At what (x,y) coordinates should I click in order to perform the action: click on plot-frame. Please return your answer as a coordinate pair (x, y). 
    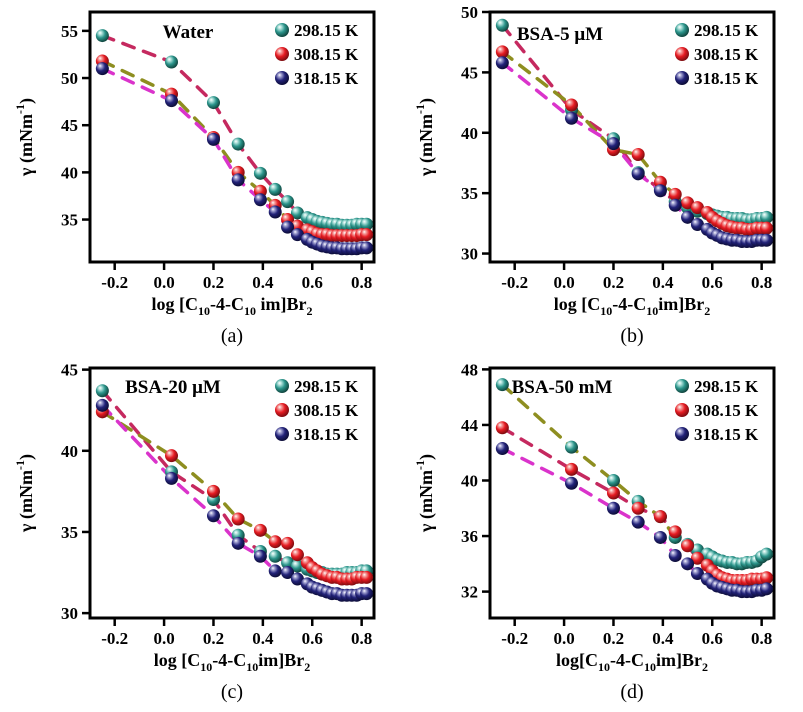
    Looking at the image, I should click on (632, 493).